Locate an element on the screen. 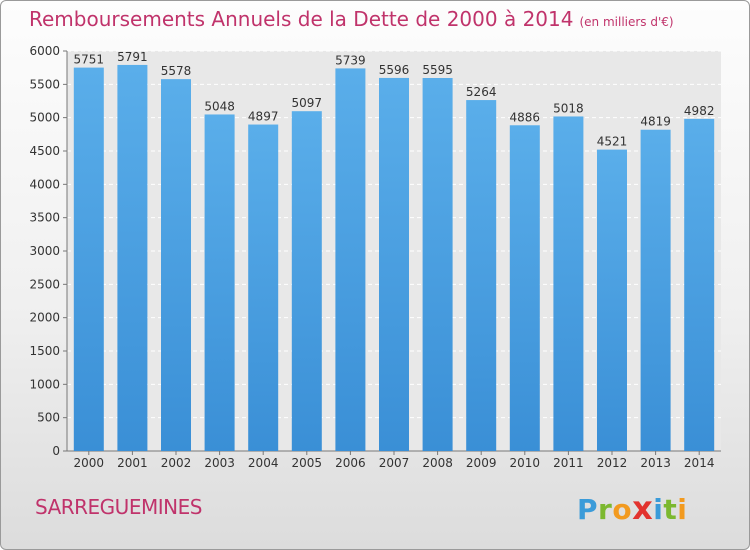 This screenshot has height=550, width=750. proxiti-logo: Proxiti is located at coordinates (632, 508).